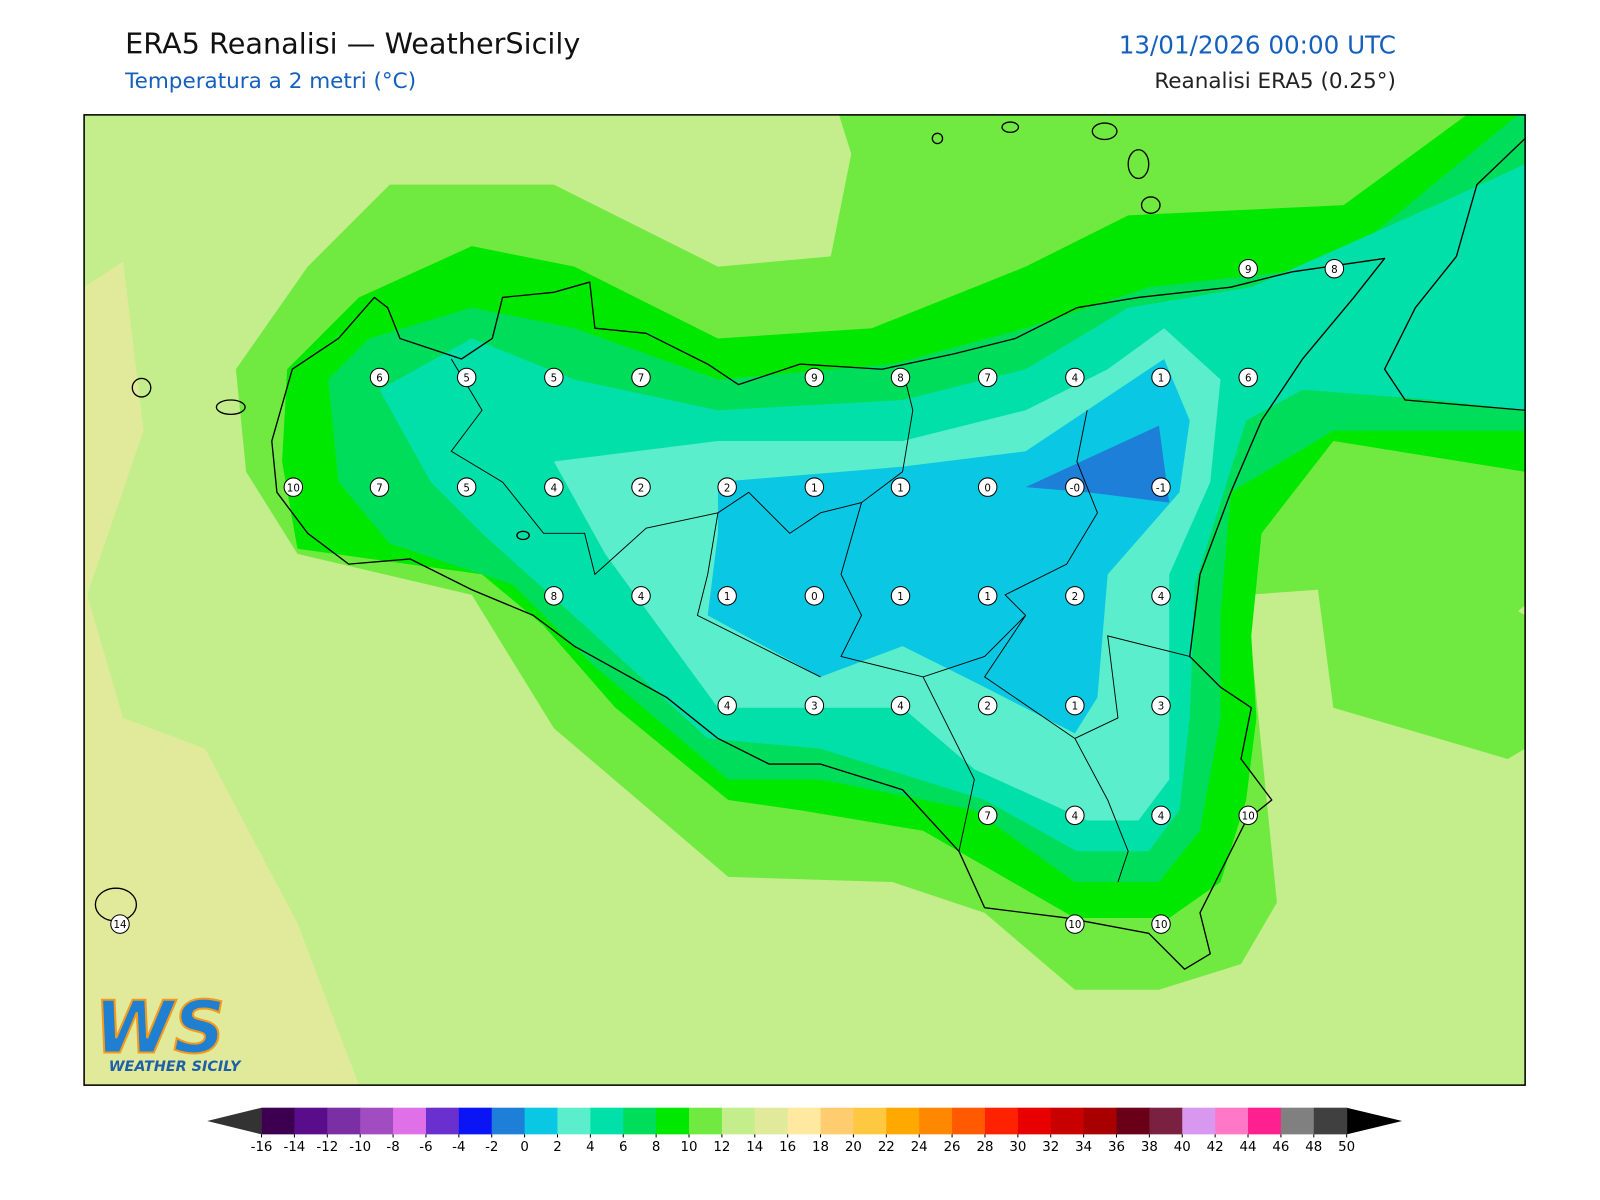 The height and width of the screenshot is (1200, 1600). I want to click on colorbar-tick-label: 16, so click(787, 1147).